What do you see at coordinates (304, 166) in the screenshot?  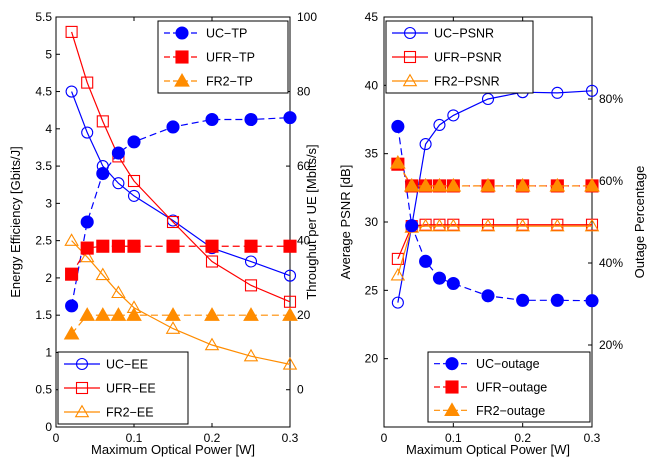 I see `y-right-tick-label: 60` at bounding box center [304, 166].